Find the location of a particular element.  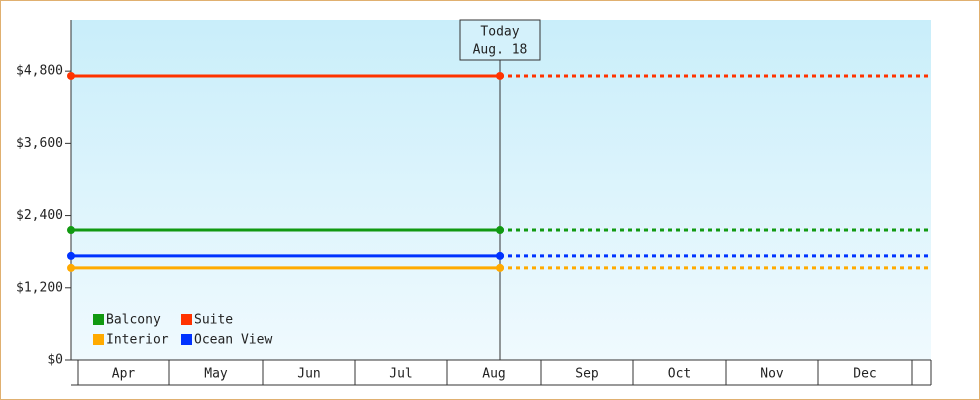

x-tick-label: Apr is located at coordinates (124, 374).